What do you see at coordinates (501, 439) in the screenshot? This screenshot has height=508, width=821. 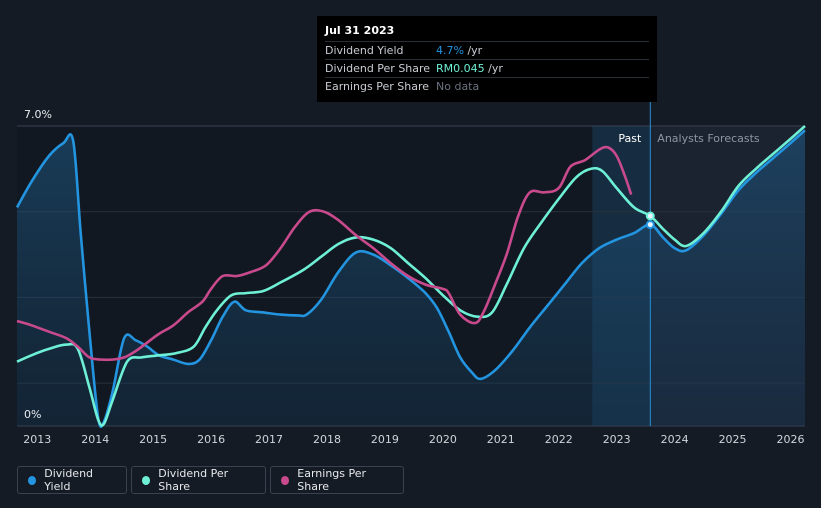 I see `x-tick-label: 2021` at bounding box center [501, 439].